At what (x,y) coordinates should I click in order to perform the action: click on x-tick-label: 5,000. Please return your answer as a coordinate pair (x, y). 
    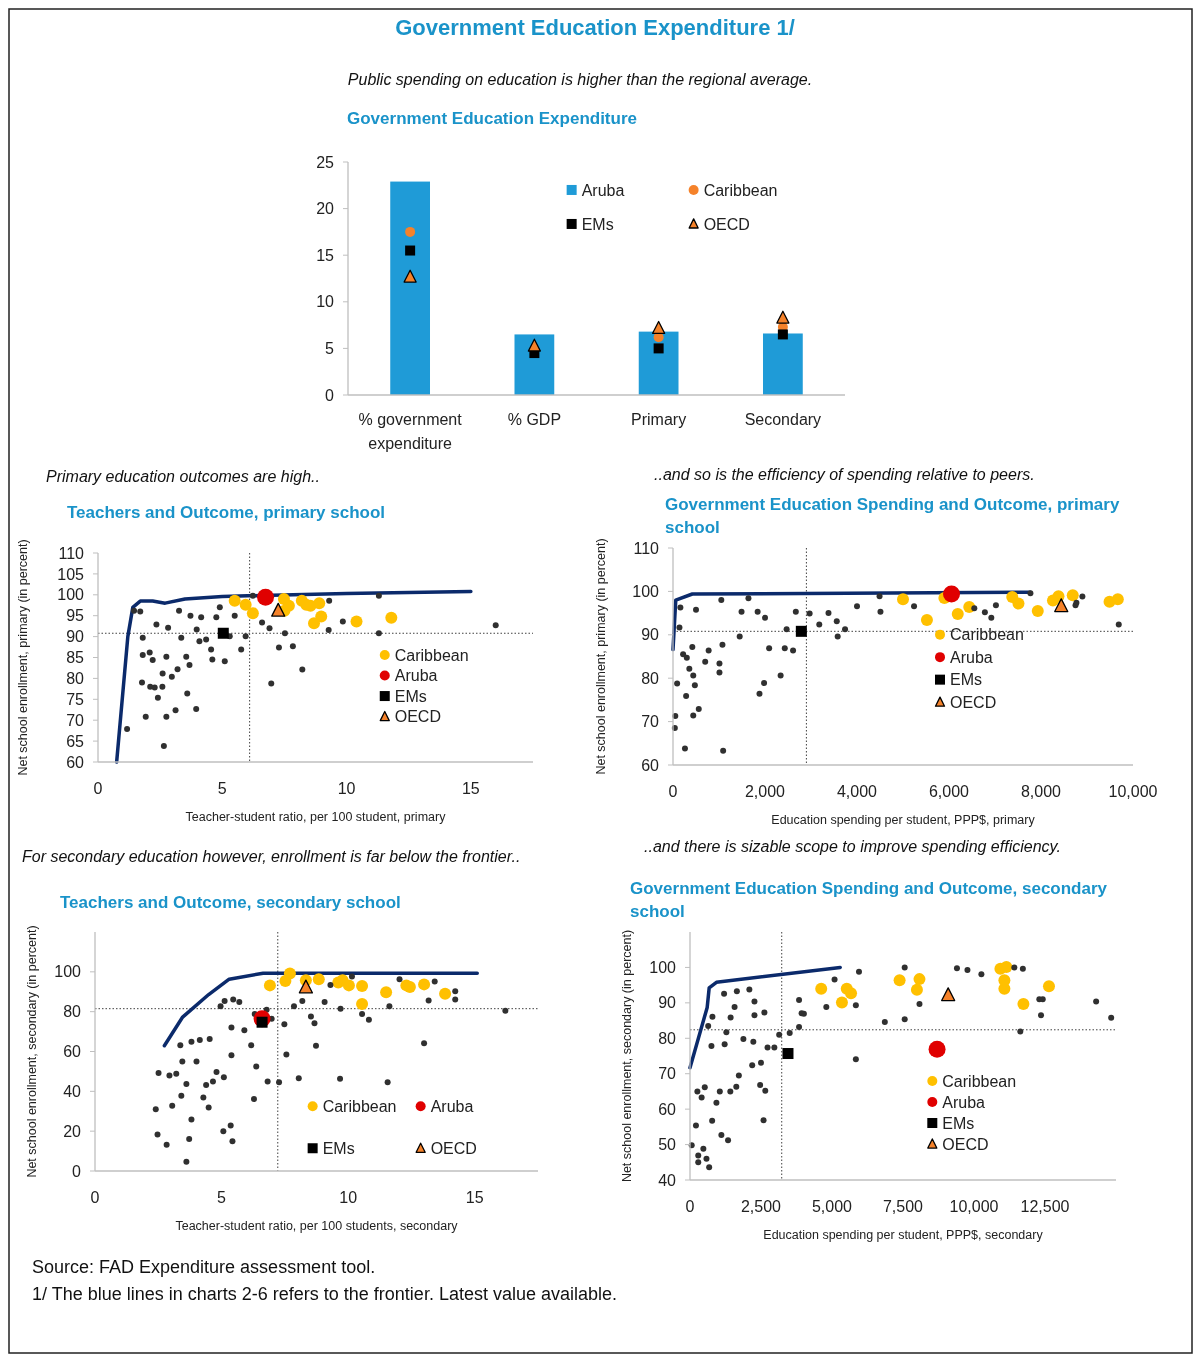
    Looking at the image, I should click on (832, 1206).